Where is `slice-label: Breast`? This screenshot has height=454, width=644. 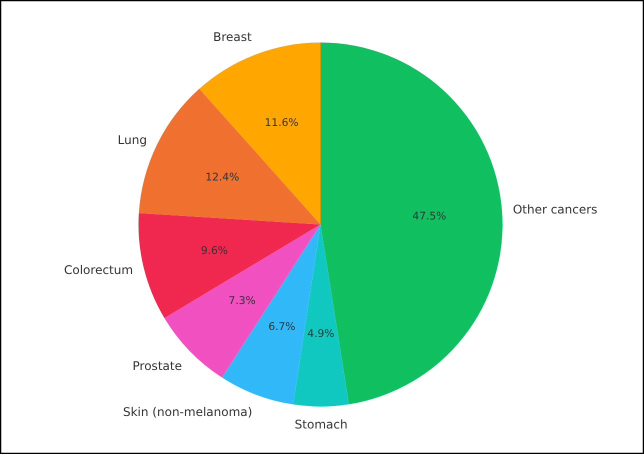
slice-label: Breast is located at coordinates (232, 37).